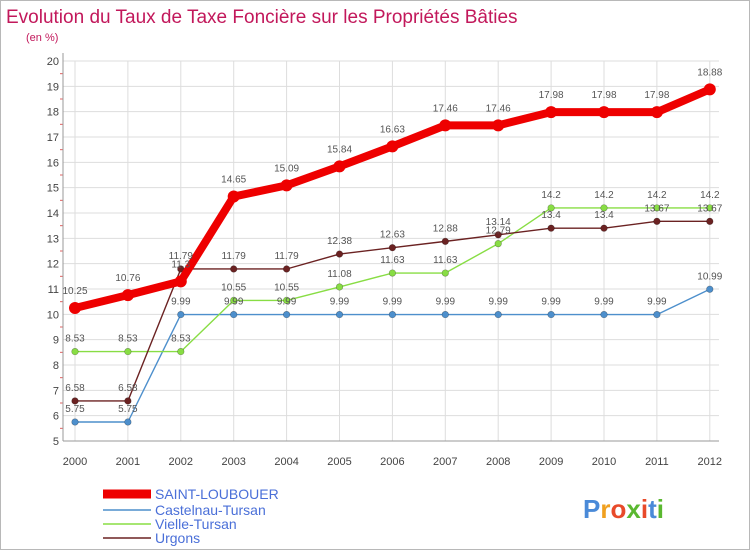 The height and width of the screenshot is (550, 750). Describe the element at coordinates (53, 163) in the screenshot. I see `y-tick-label: 16` at that location.